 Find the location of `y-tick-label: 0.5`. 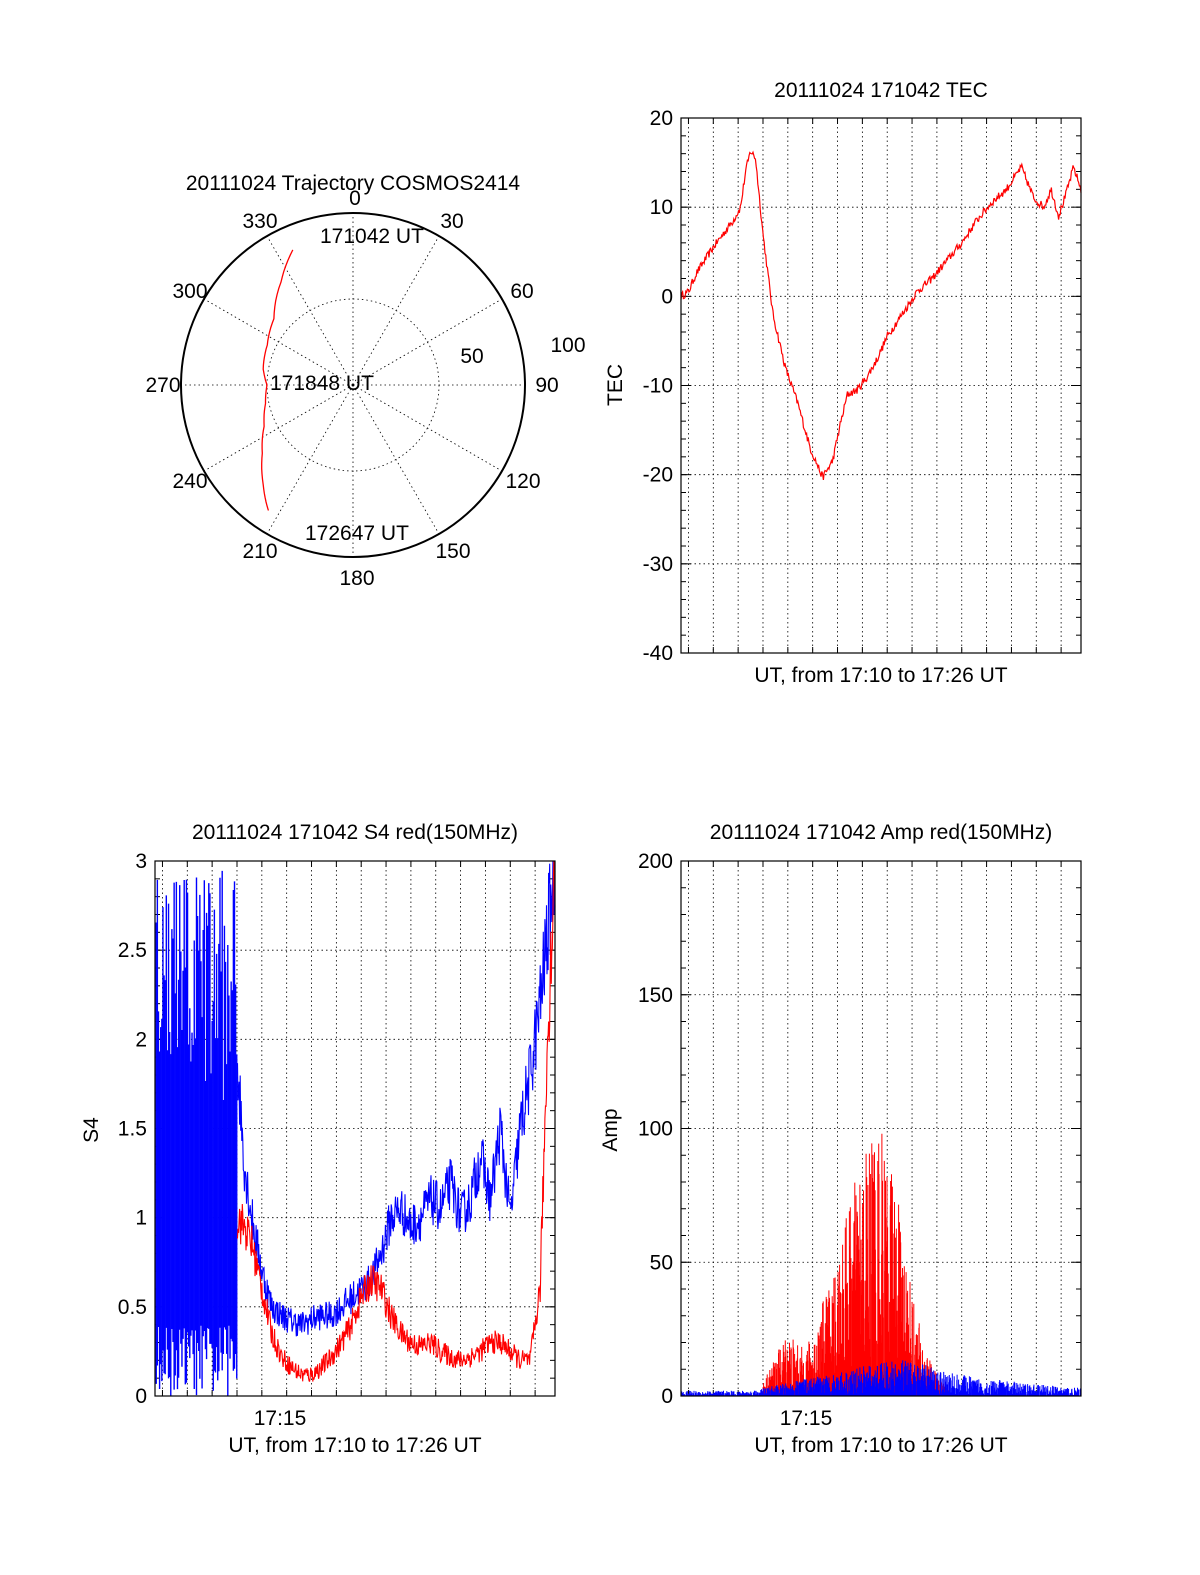

y-tick-label: 0.5 is located at coordinates (132, 1307).